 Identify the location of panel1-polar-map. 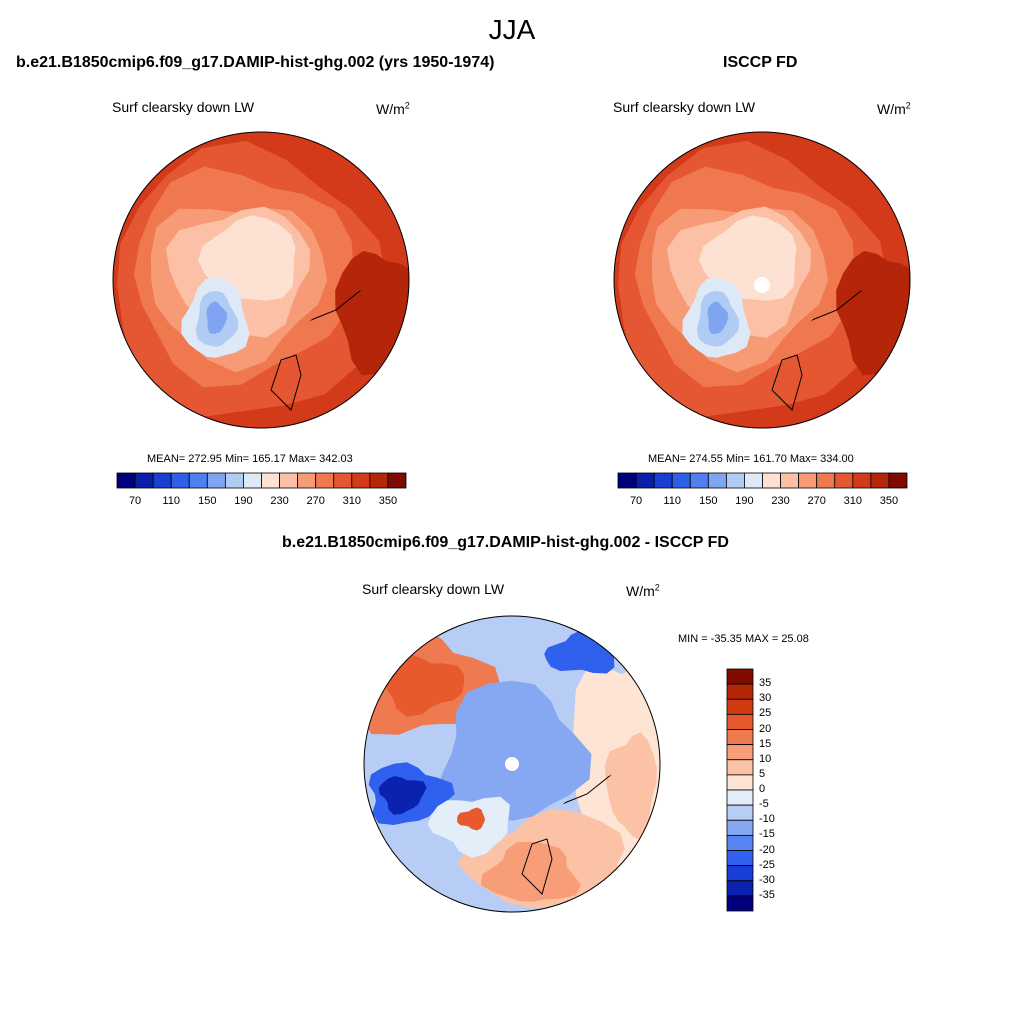
(261, 280).